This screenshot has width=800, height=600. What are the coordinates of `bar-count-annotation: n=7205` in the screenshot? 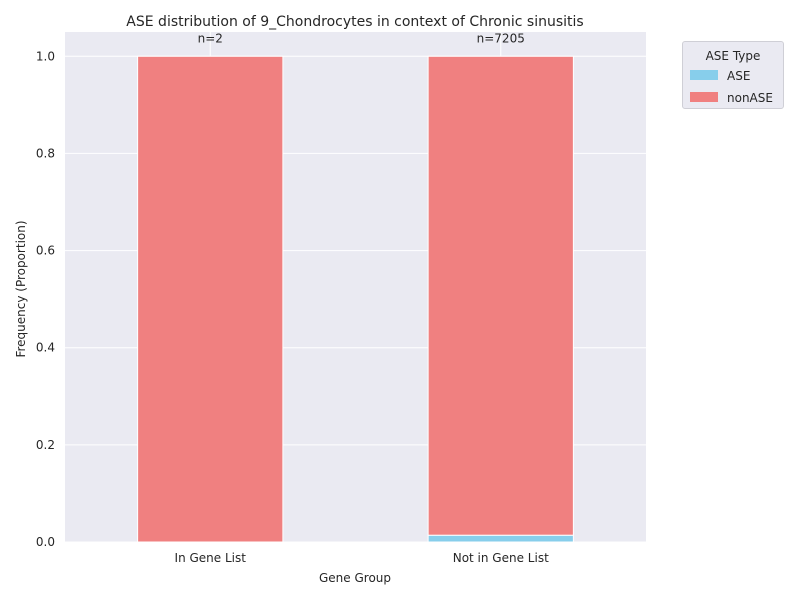 It's located at (501, 38).